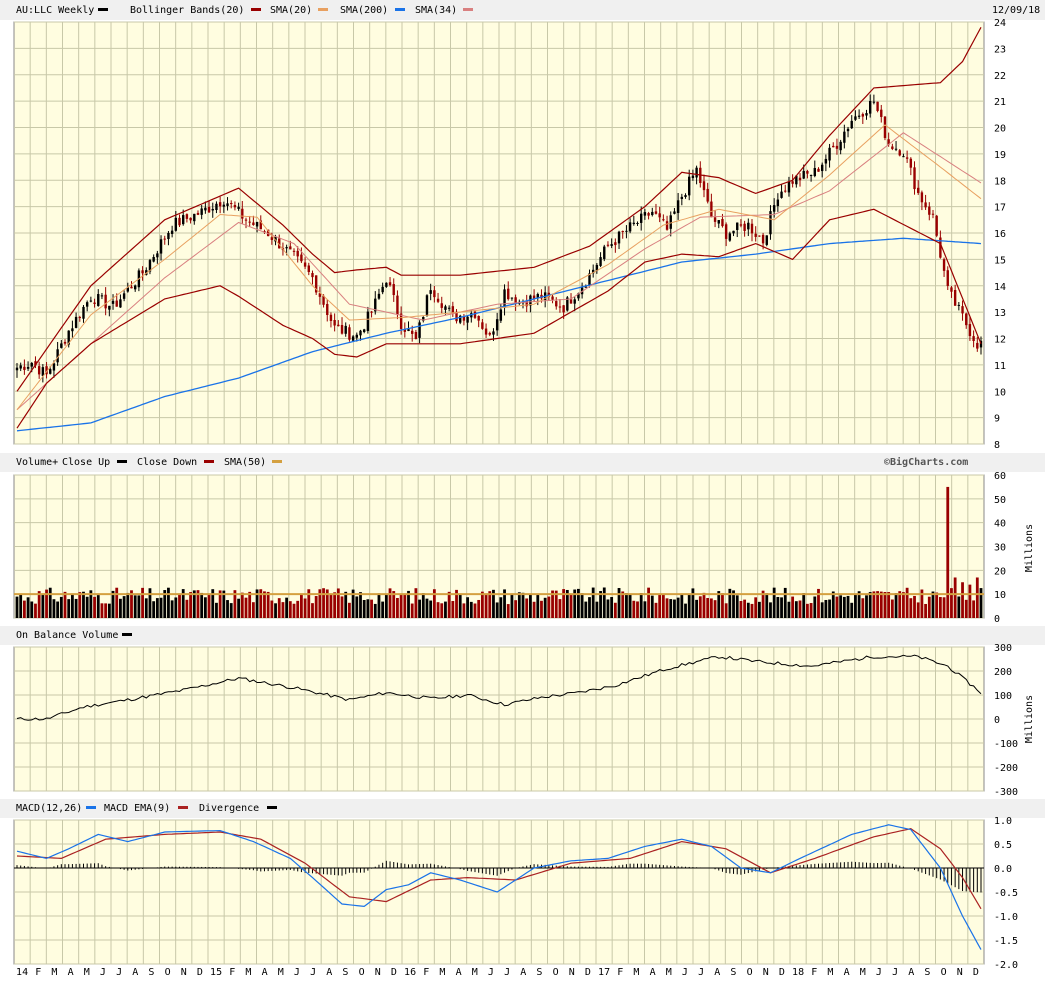 The height and width of the screenshot is (981, 1045). I want to click on bollinger-label: Bollinger Bands(20), so click(187, 10).